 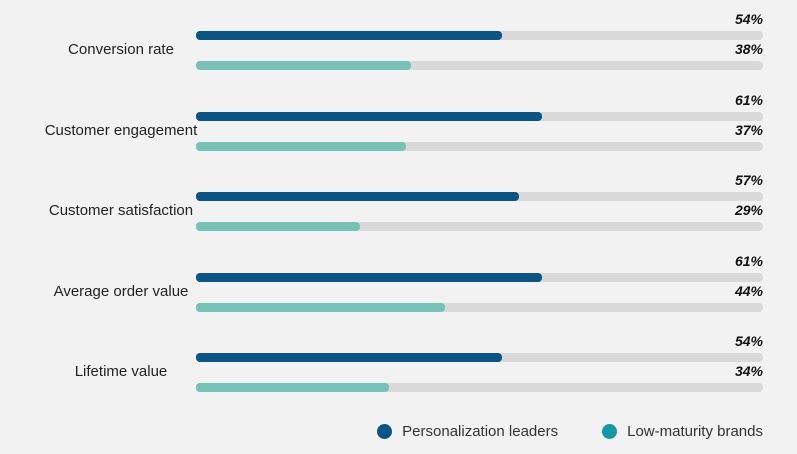 What do you see at coordinates (121, 49) in the screenshot?
I see `category-label: Conversion rate` at bounding box center [121, 49].